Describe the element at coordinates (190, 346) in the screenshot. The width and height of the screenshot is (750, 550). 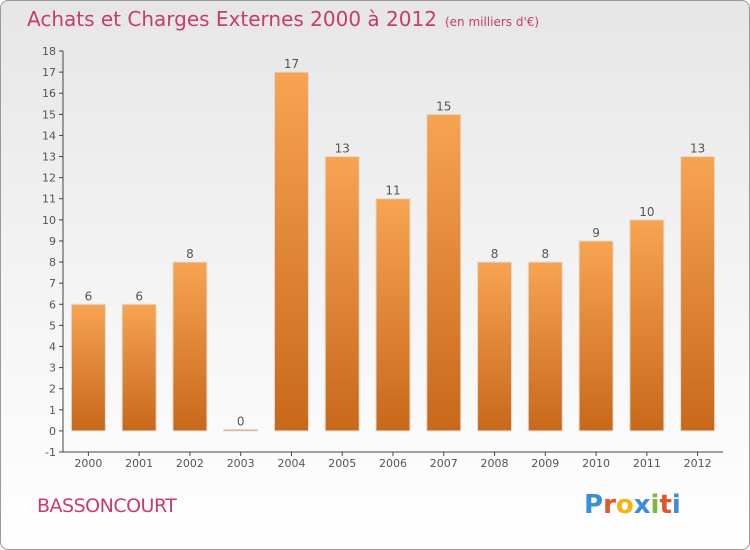
I see `bar-2002` at that location.